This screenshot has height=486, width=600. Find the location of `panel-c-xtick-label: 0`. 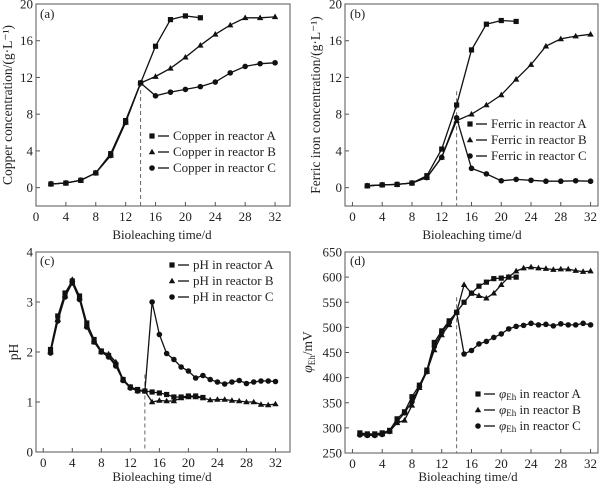

panel-c-xtick-label: 0 is located at coordinates (43, 462).